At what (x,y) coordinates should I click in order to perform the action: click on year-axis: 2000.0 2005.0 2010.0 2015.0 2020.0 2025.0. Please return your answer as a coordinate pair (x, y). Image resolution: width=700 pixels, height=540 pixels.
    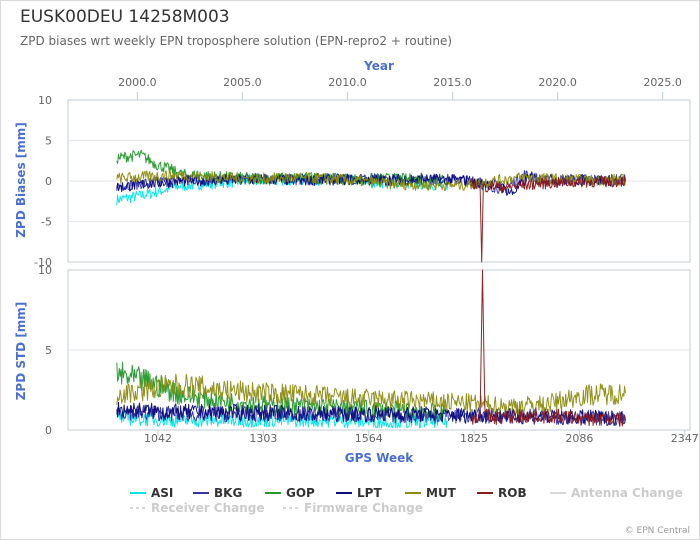
    Looking at the image, I should click on (379, 88).